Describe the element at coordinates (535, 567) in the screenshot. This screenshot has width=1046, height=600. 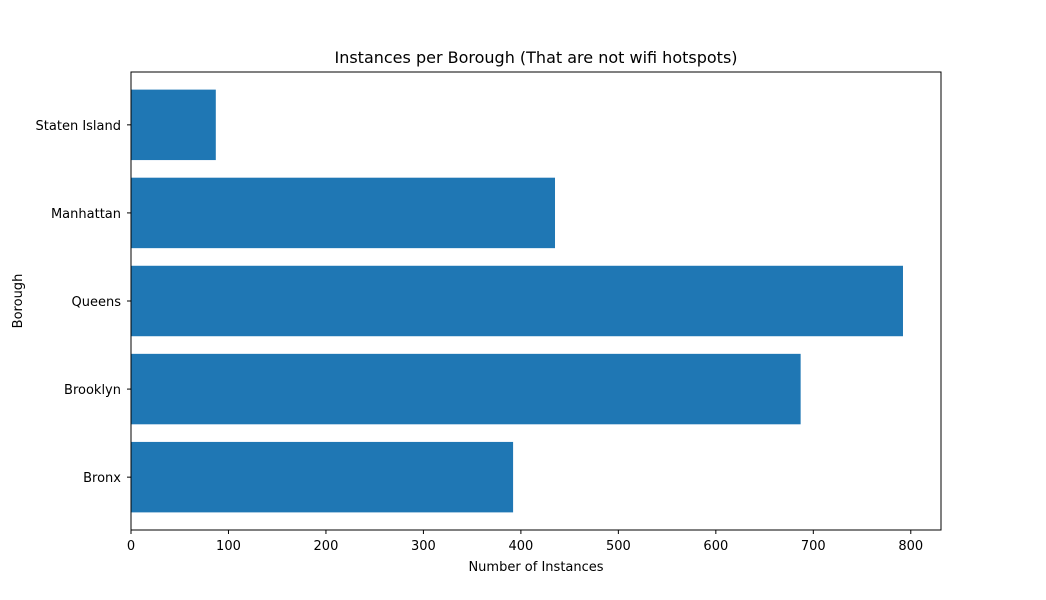
I see `x-axis-label: Number of Instances` at that location.